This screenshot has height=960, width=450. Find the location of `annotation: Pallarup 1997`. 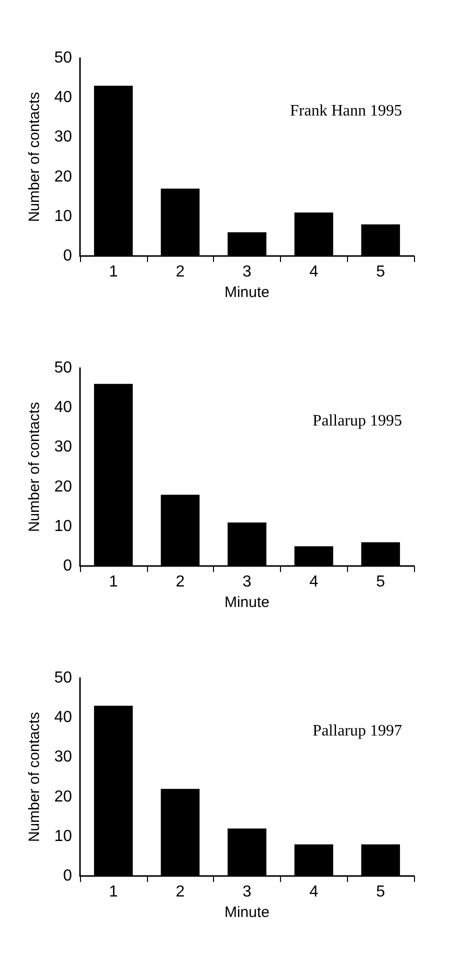

annotation: Pallarup 1997 is located at coordinates (357, 731).